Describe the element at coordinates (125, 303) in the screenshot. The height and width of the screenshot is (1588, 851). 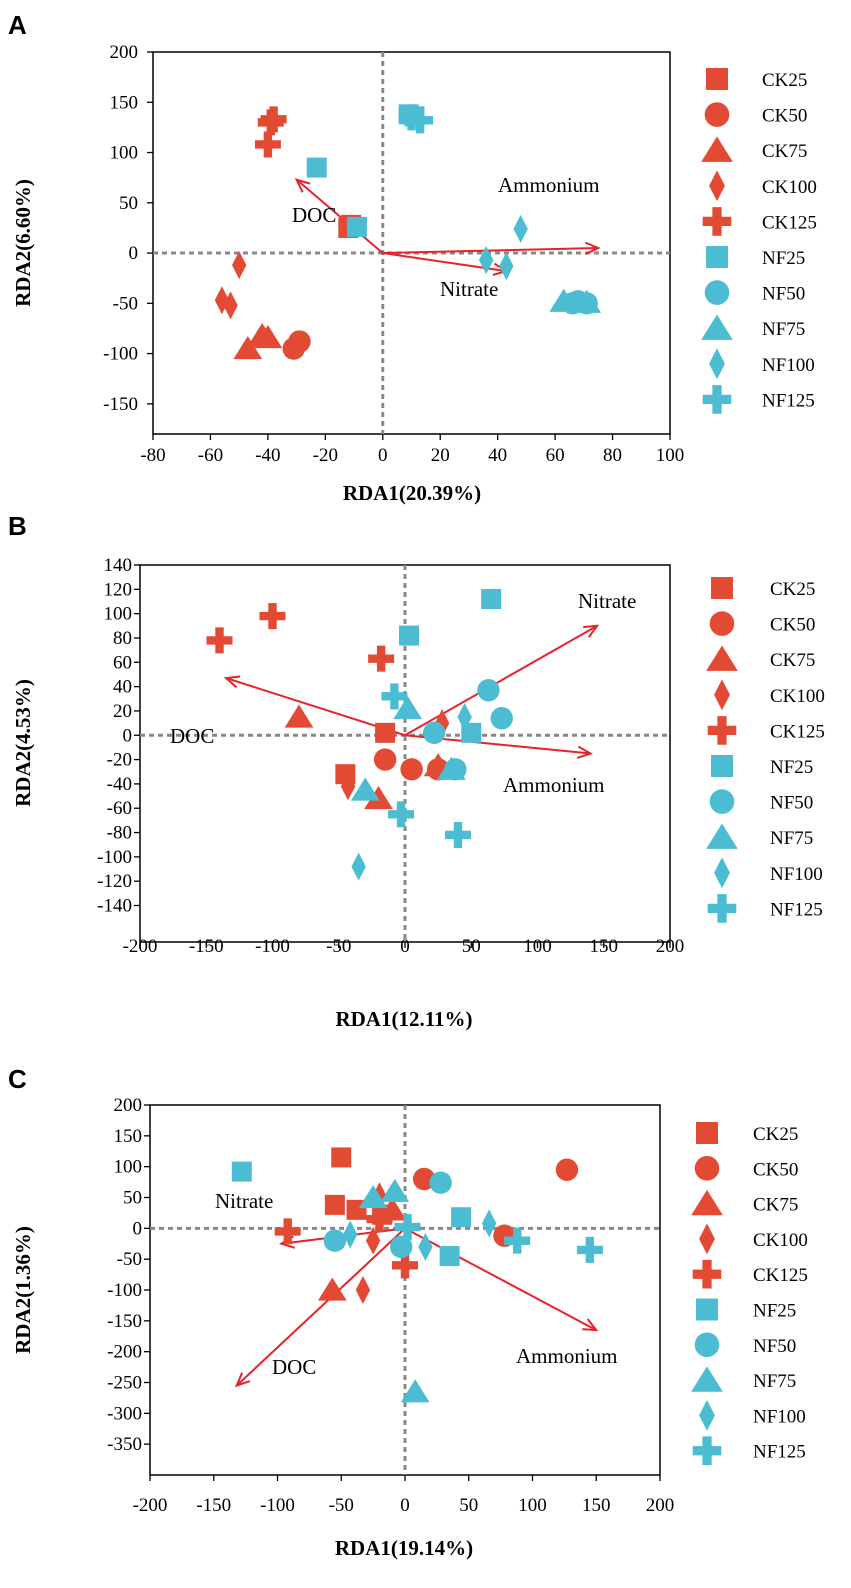
I see `y-tick-label: -50` at that location.